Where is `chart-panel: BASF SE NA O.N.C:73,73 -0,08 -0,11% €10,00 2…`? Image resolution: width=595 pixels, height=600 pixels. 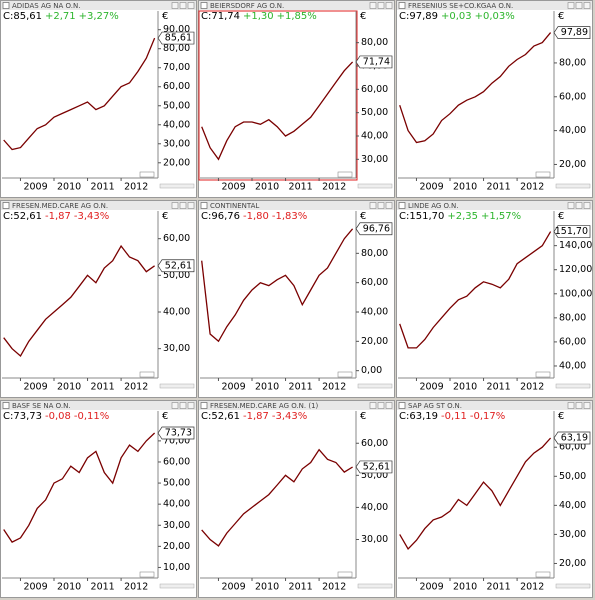 chart-panel: BASF SE NA O.N.C:73,73 -0,08 -0,11% €10,00 2… is located at coordinates (98, 499).